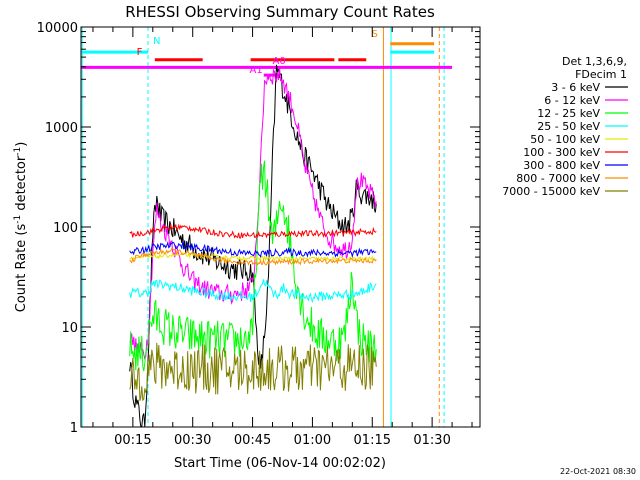  I want to click on legend-header-0: Det 1,3,6,9,, so click(594, 61).